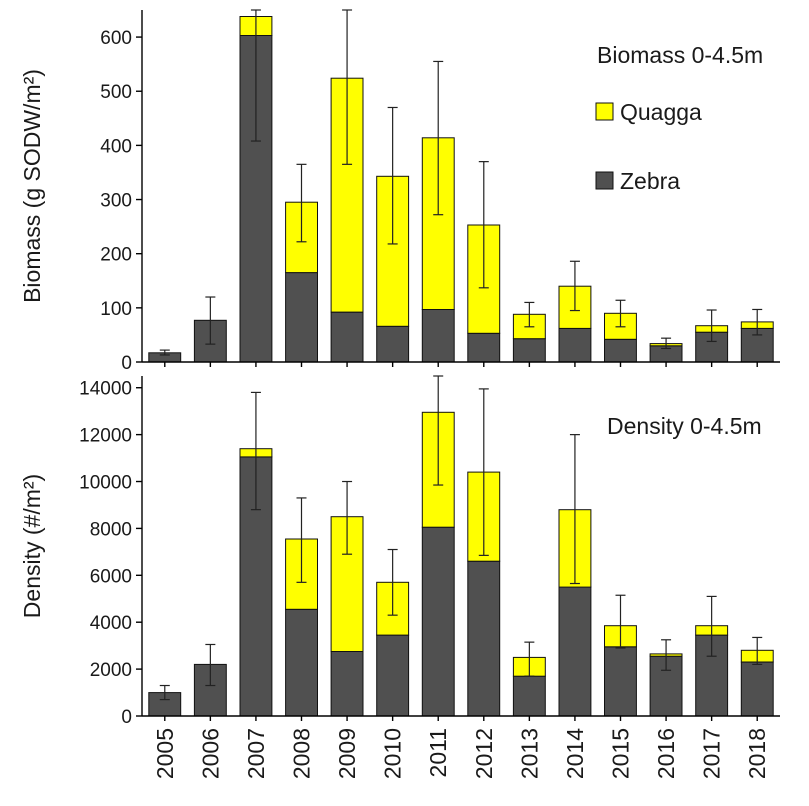 The image size is (809, 806). Describe the element at coordinates (484, 753) in the screenshot. I see `x-tick-label-2012: 2012` at that location.